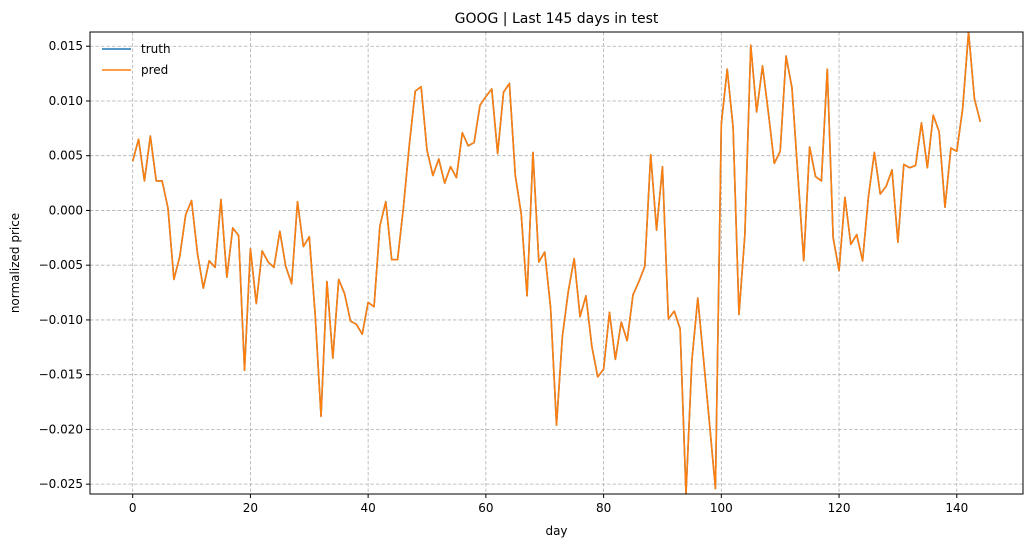 The width and height of the screenshot is (1033, 547). Describe the element at coordinates (66, 46) in the screenshot. I see `y-tick-label: 0.015` at that location.